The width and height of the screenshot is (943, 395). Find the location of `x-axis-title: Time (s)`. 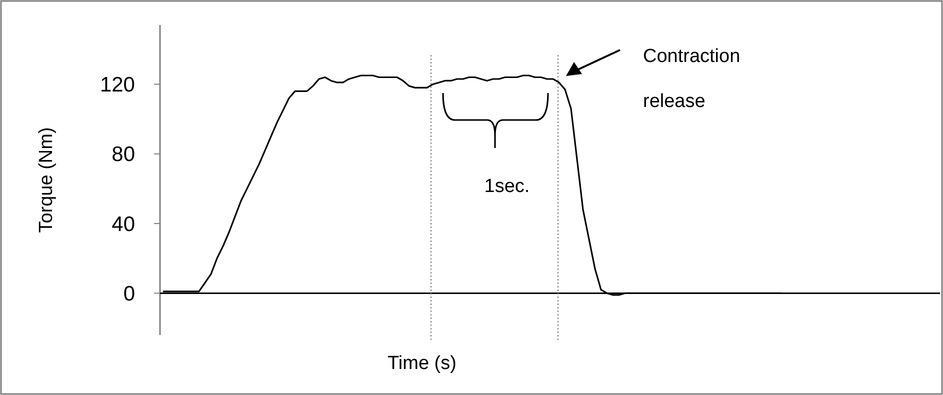

x-axis-title: Time (s) is located at coordinates (422, 363).